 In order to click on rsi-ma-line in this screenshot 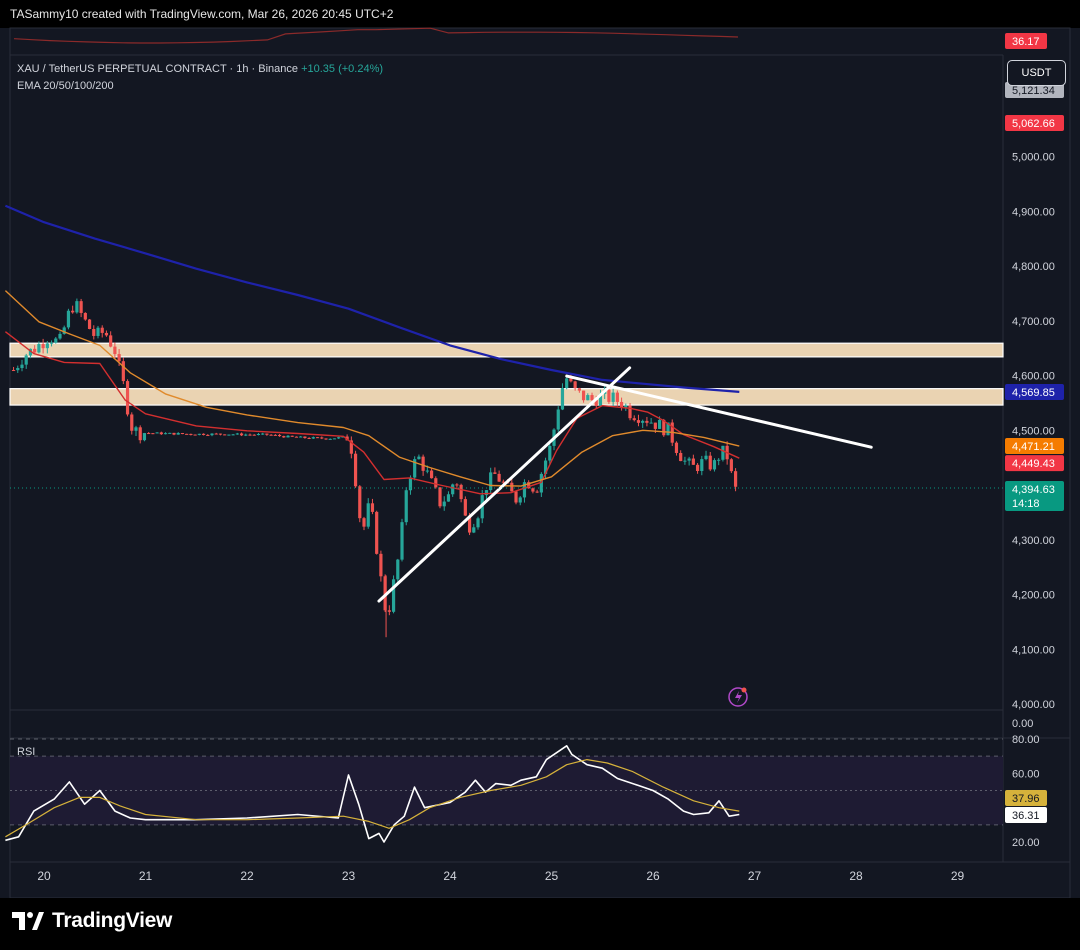, I will do `click(372, 798)`.